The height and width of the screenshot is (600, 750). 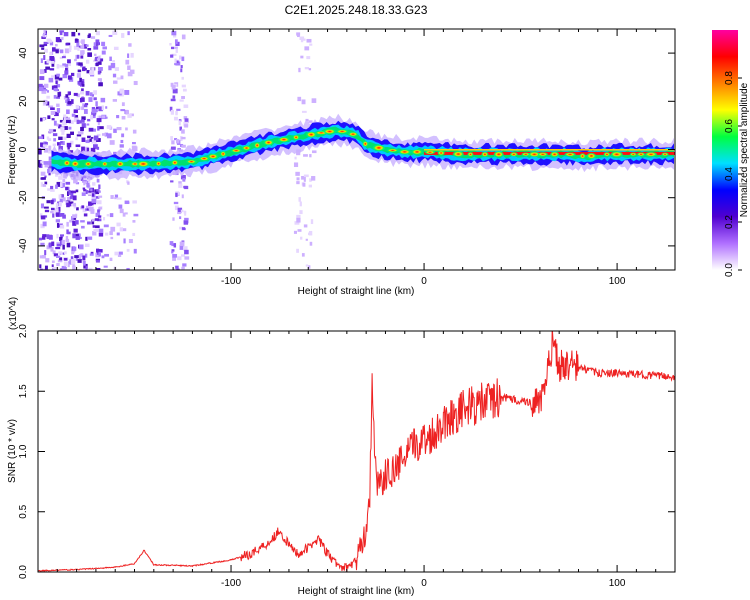 I want to click on colorbar-ticks: 0.0 0.2 0.4 0.6 0.8, so click(x=733, y=174).